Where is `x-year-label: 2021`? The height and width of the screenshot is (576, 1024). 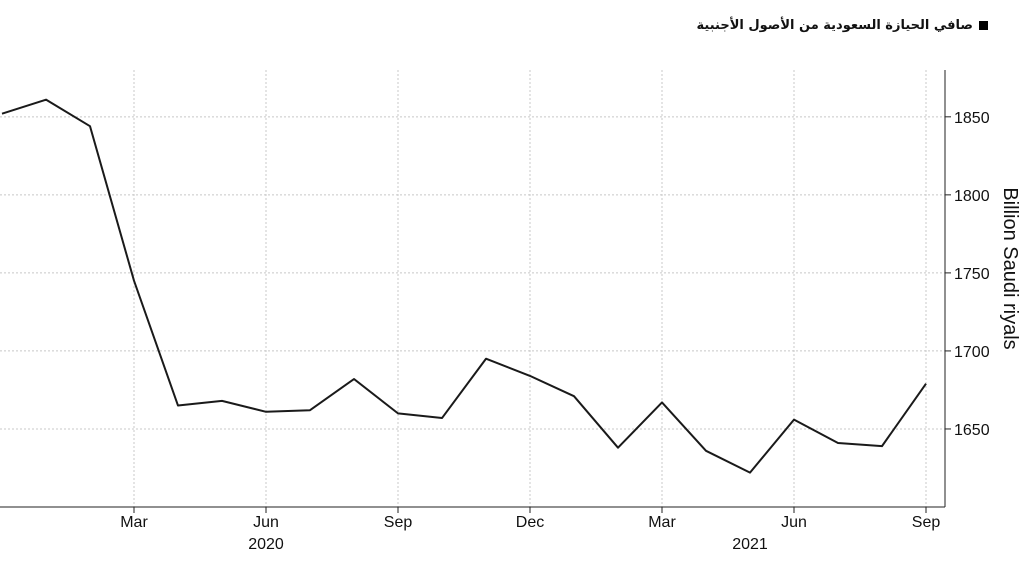 x-year-label: 2021 is located at coordinates (750, 544).